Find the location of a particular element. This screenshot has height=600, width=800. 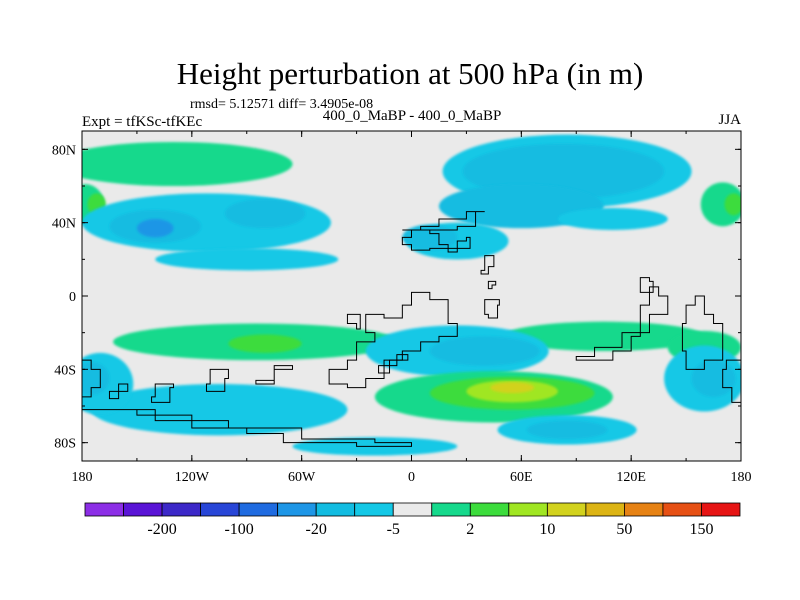

x-tick-label-1: 120W is located at coordinates (192, 477).